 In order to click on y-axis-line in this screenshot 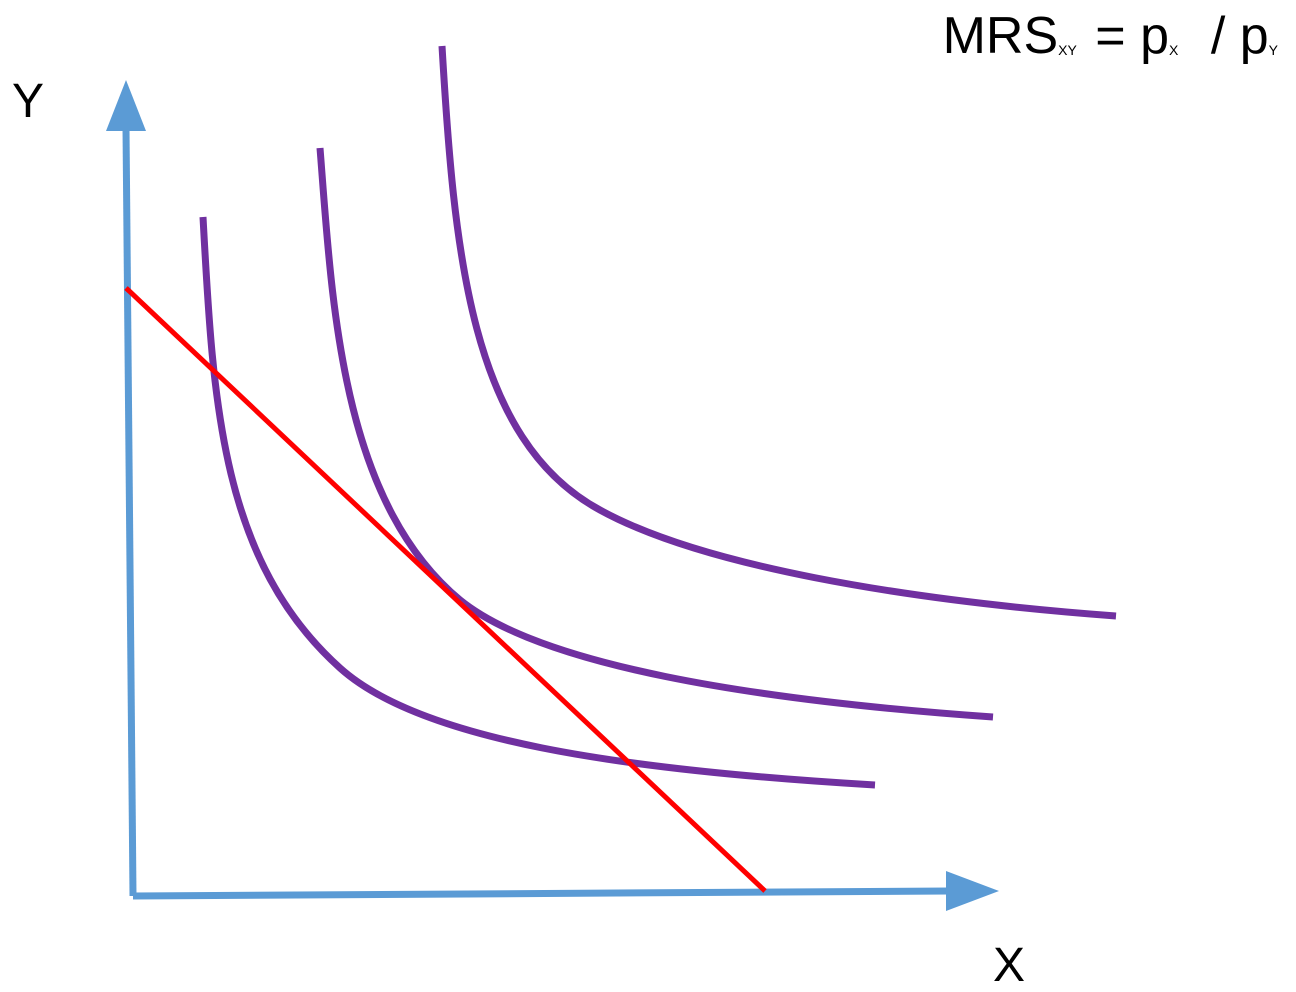, I will do `click(129, 512)`.